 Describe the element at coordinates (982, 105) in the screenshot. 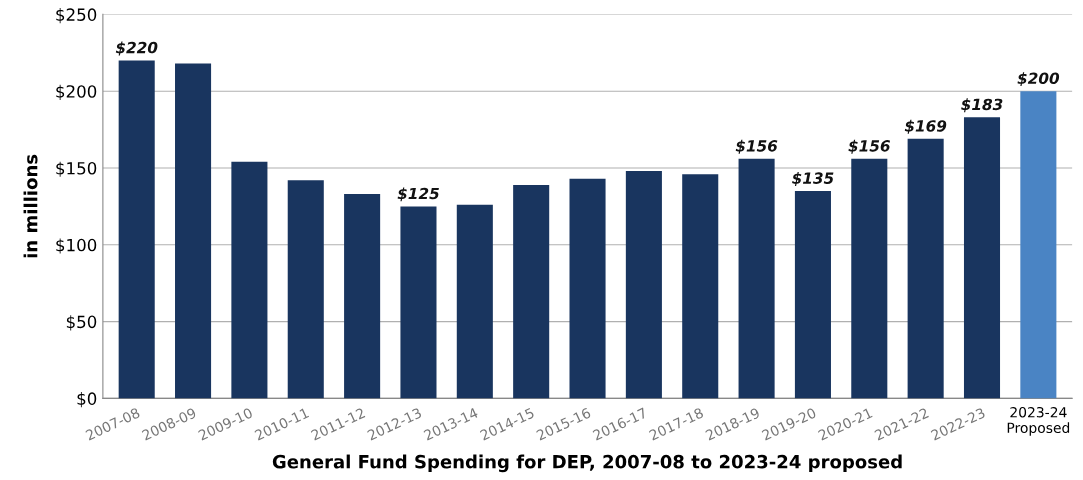

I see `data-label: $183` at that location.